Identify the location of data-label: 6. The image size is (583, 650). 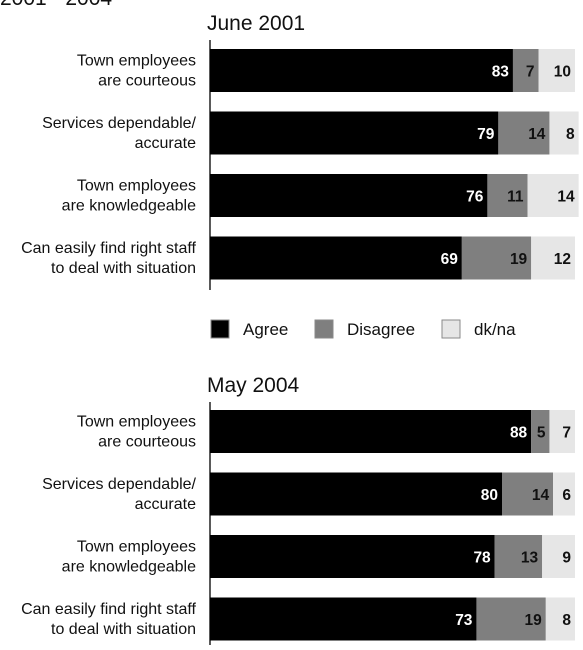
(566, 495).